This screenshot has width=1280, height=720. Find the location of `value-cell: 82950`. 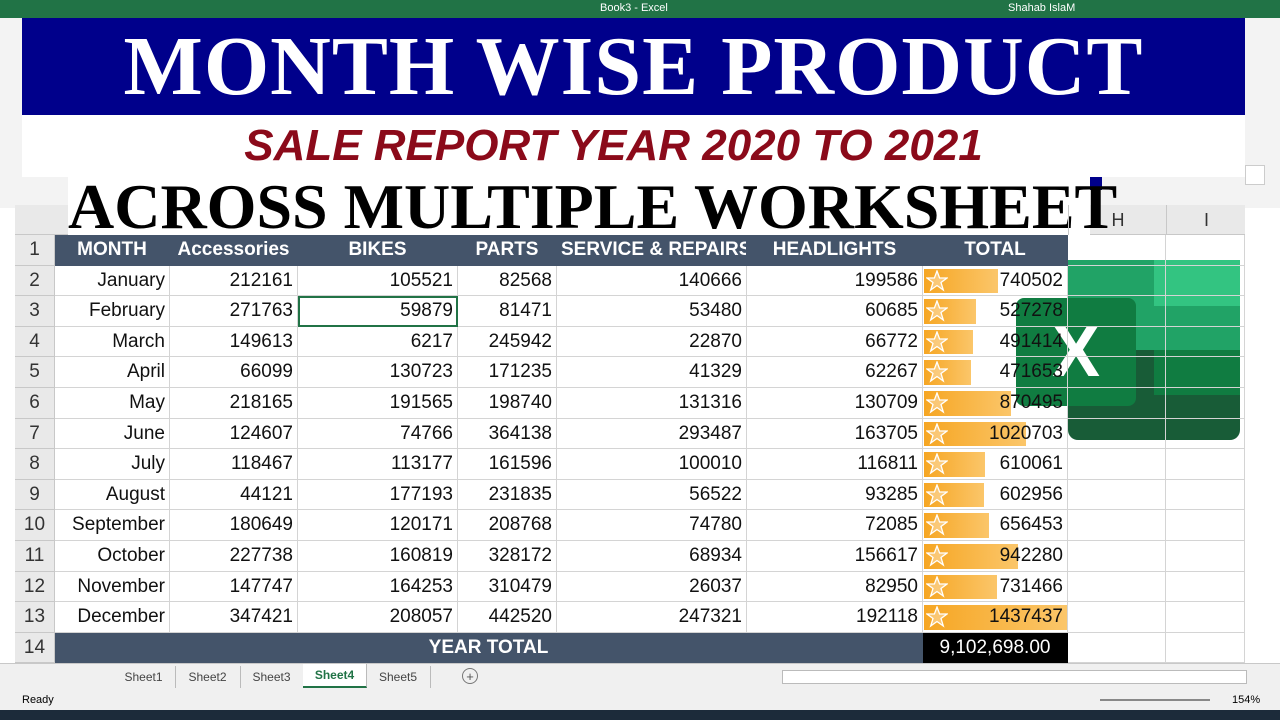

value-cell: 82950 is located at coordinates (835, 587).